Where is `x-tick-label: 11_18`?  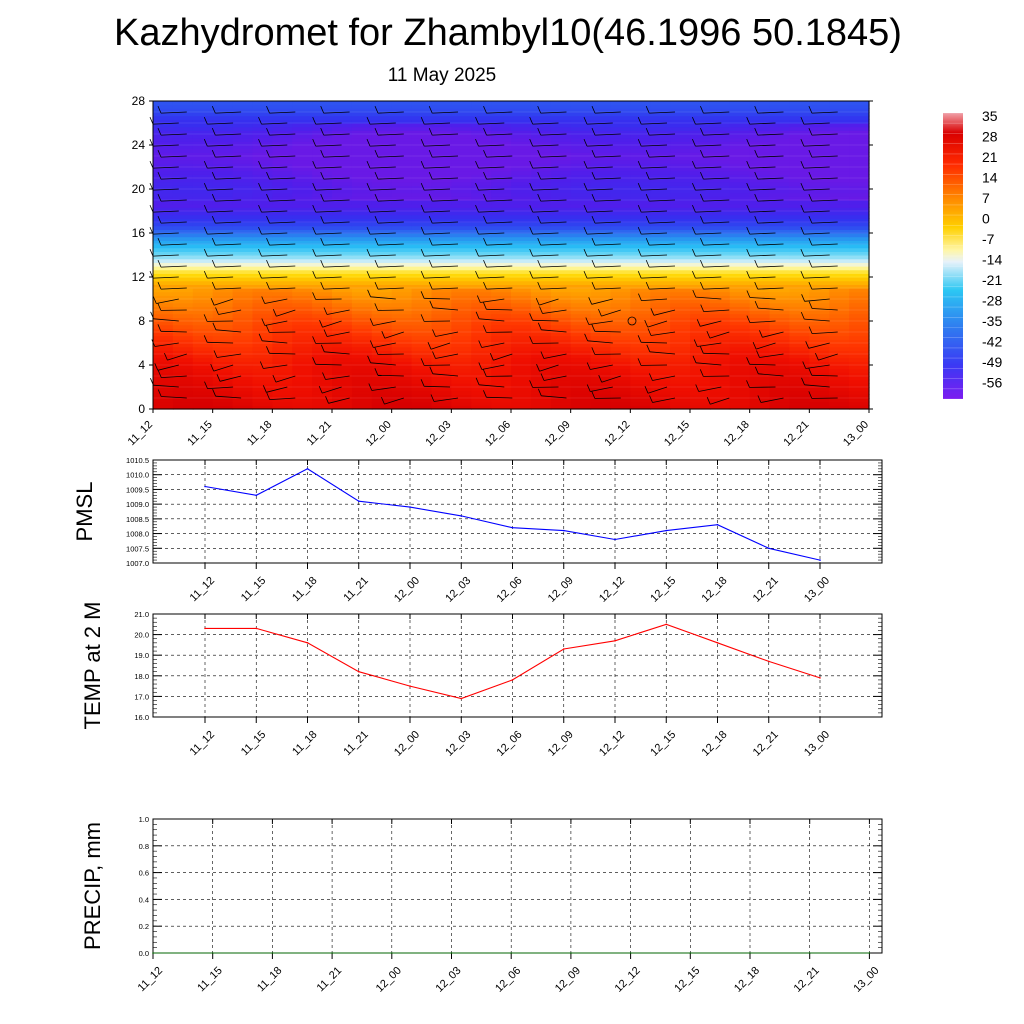
x-tick-label: 11_18 is located at coordinates (305, 744).